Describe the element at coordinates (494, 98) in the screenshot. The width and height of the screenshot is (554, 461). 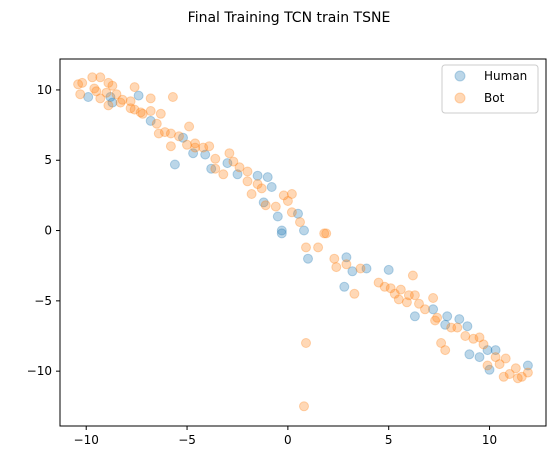
I see `legend-label-bot: Bot` at that location.